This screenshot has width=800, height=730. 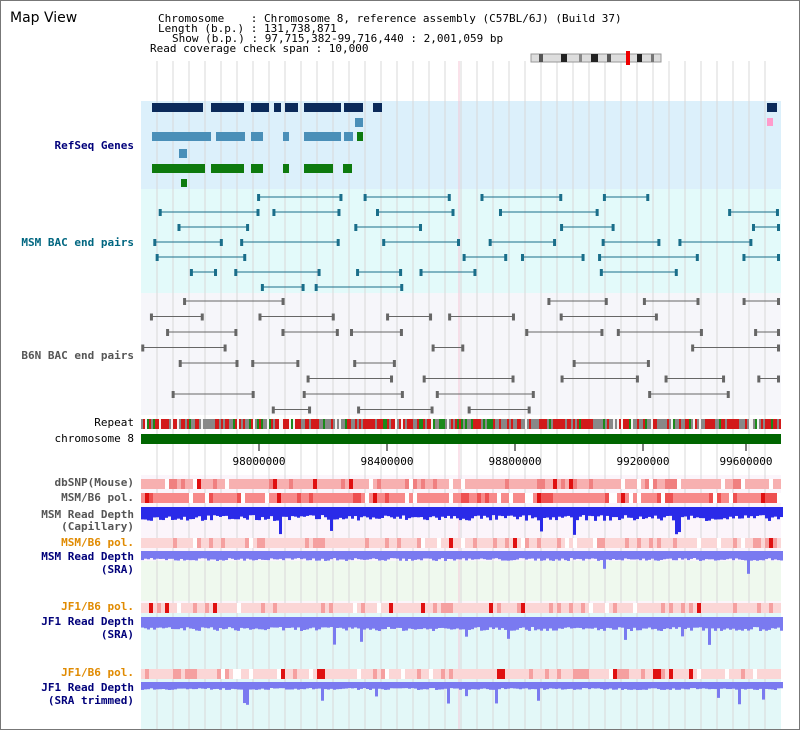 I want to click on track-label-b6n-bac: B6N BAC end pairs, so click(x=77, y=355).